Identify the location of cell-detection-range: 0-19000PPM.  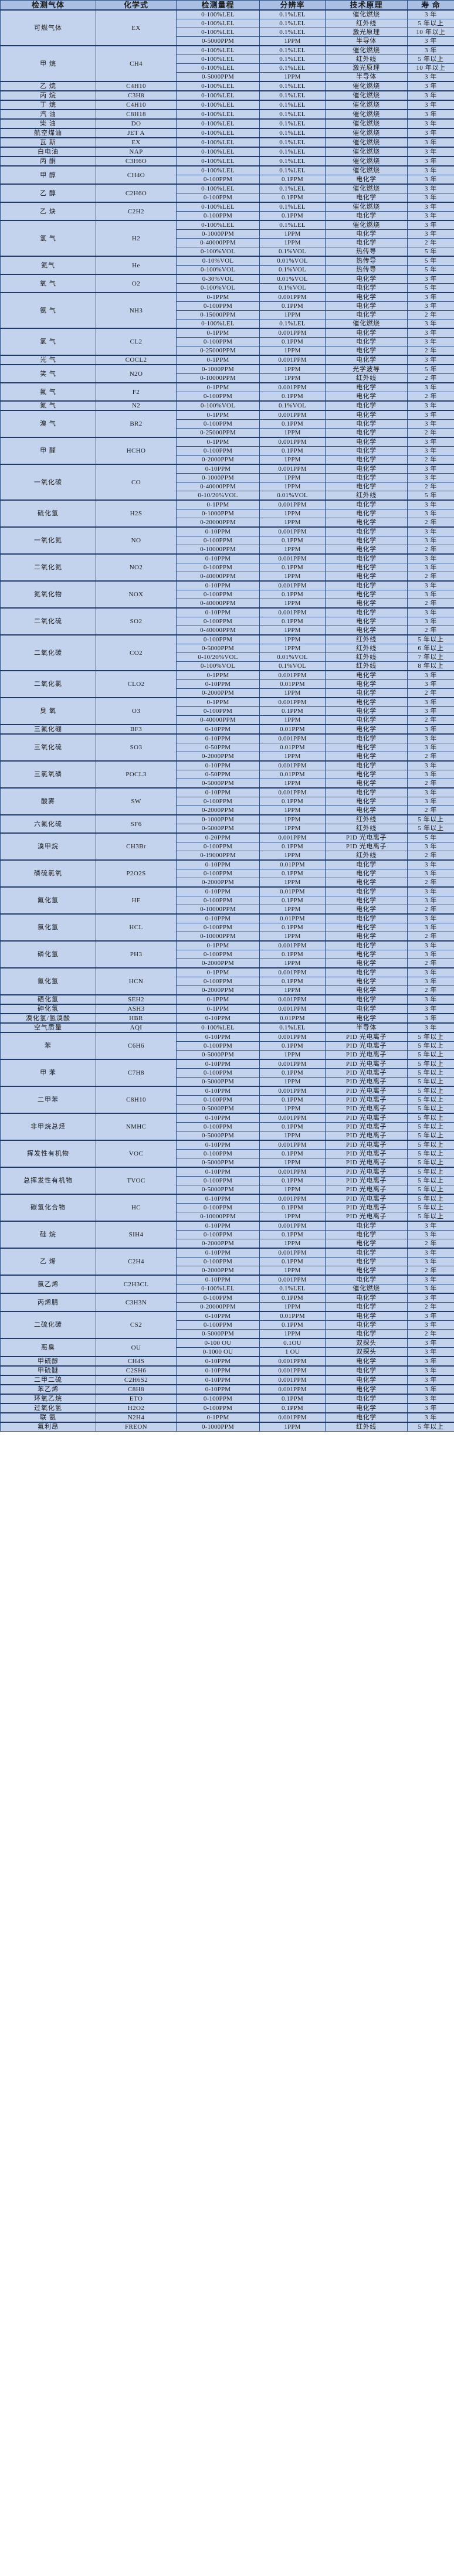
(218, 856).